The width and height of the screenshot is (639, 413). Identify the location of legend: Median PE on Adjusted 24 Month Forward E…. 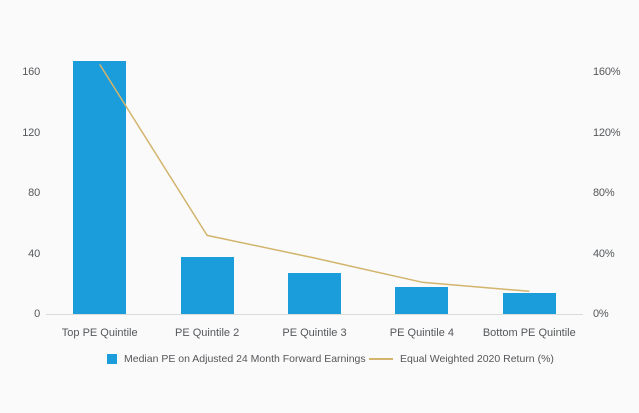
(319, 359).